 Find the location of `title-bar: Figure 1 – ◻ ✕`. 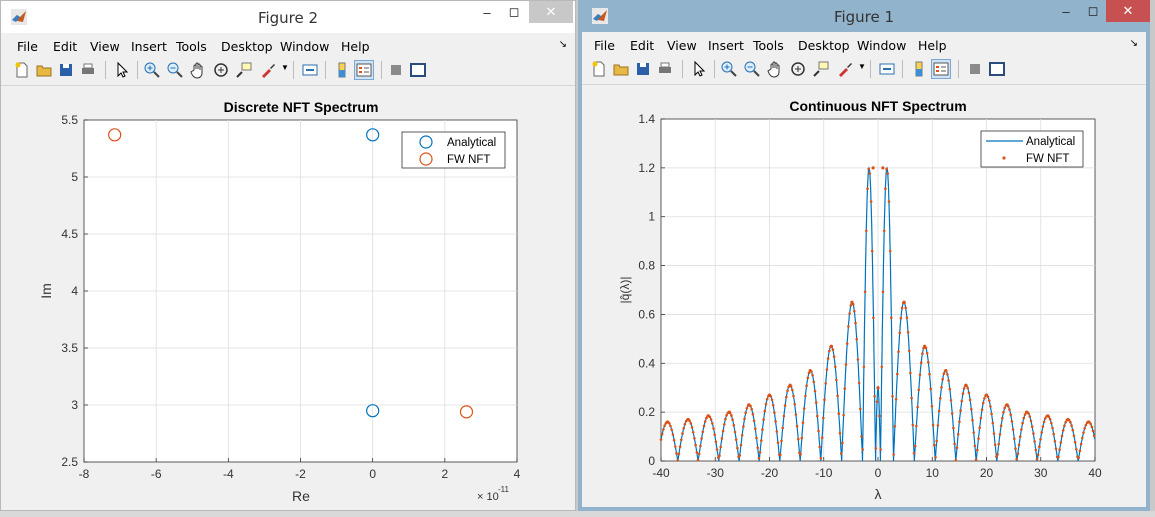

title-bar: Figure 1 – ◻ ✕ is located at coordinates (866, 16).